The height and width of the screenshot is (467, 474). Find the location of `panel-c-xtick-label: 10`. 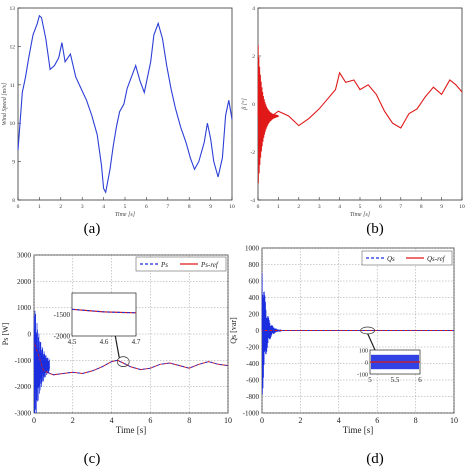

panel-c-xtick-label: 10 is located at coordinates (228, 420).